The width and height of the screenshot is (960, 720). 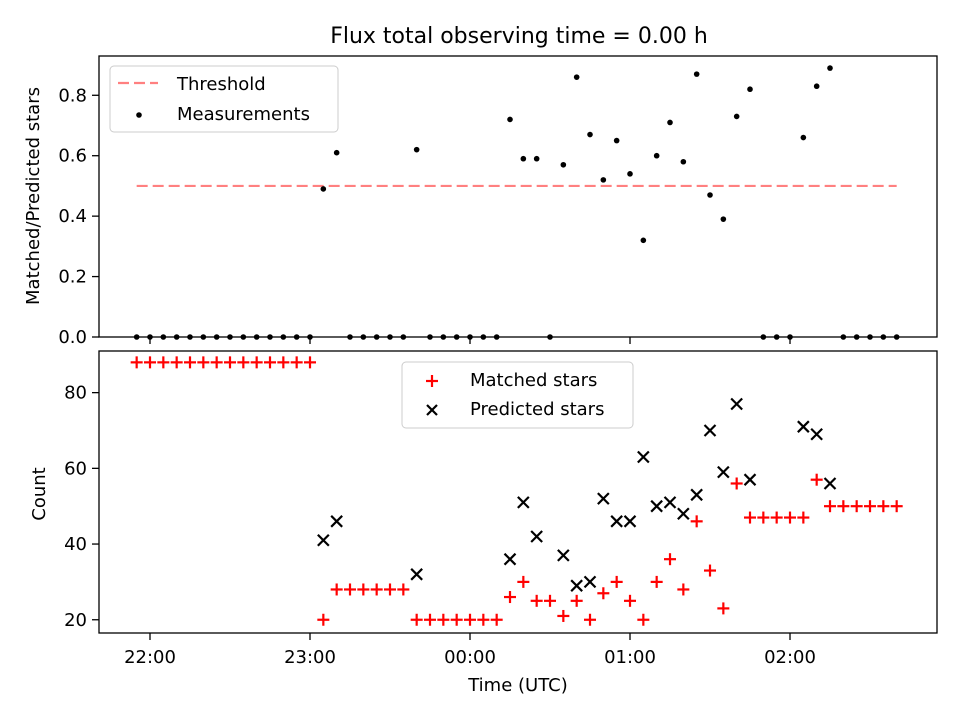 What do you see at coordinates (33, 196) in the screenshot?
I see `ratio-y-axis-label: Matched/Predicted stars` at bounding box center [33, 196].